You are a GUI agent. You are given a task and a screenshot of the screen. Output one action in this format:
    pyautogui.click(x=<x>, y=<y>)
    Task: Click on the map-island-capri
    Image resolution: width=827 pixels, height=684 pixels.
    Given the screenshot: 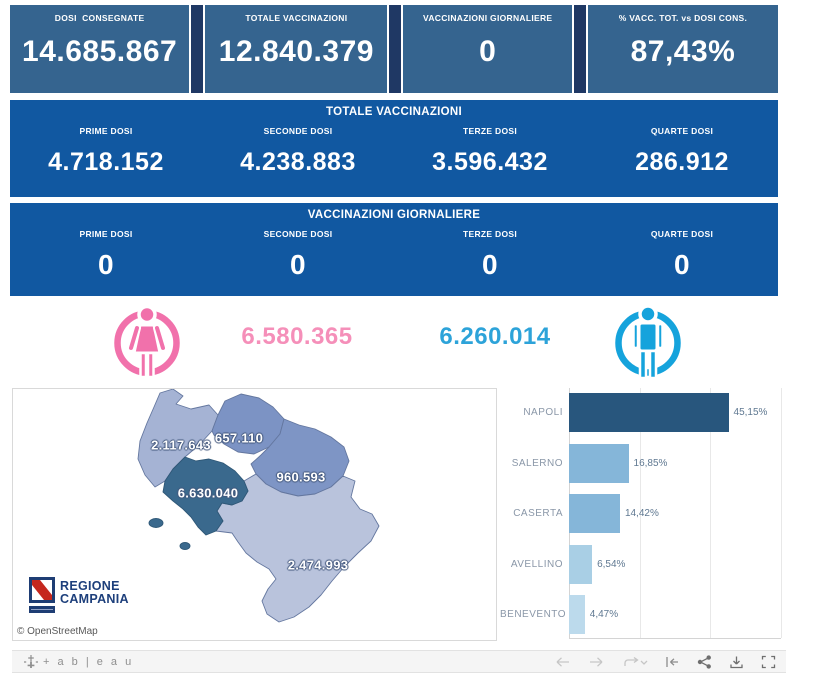 What is the action you would take?
    pyautogui.click(x=185, y=546)
    